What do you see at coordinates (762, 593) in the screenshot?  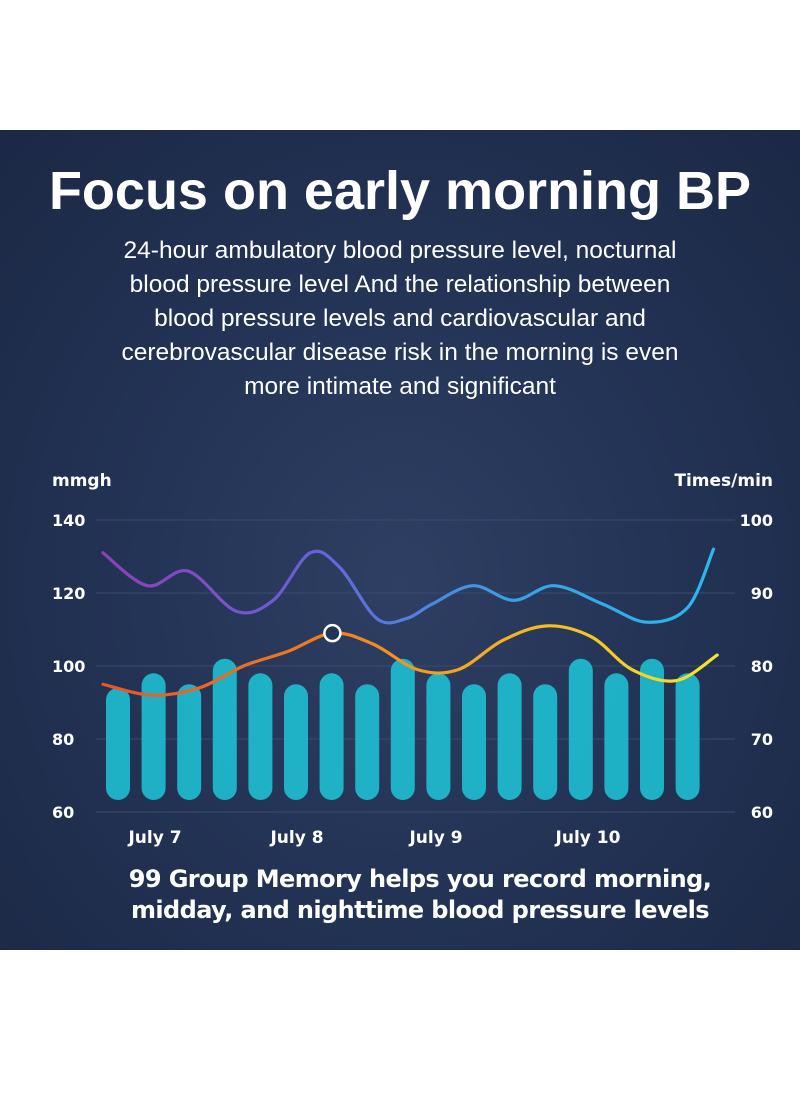 I see `y2-tick-label: 90` at bounding box center [762, 593].